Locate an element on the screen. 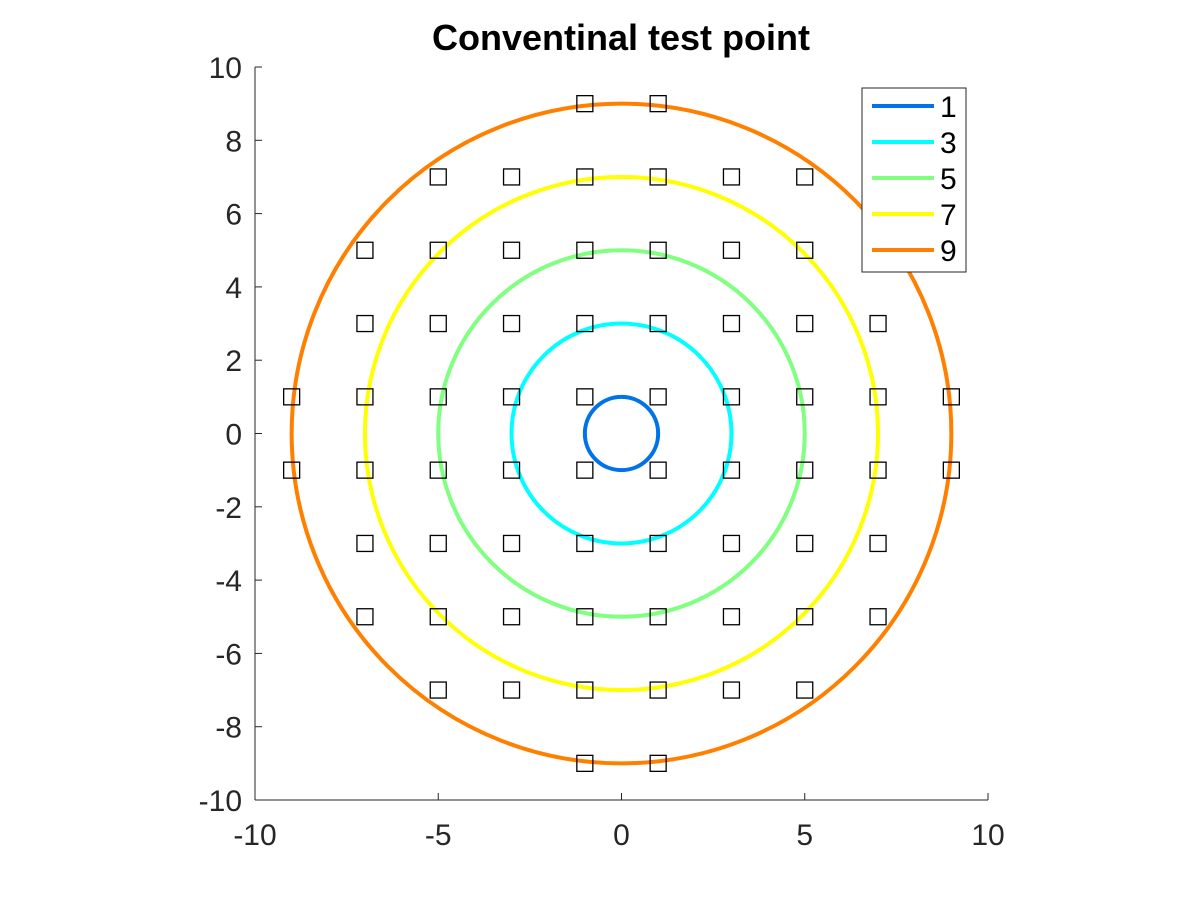 The width and height of the screenshot is (1200, 900). y-tick-label: -4 is located at coordinates (228, 581).